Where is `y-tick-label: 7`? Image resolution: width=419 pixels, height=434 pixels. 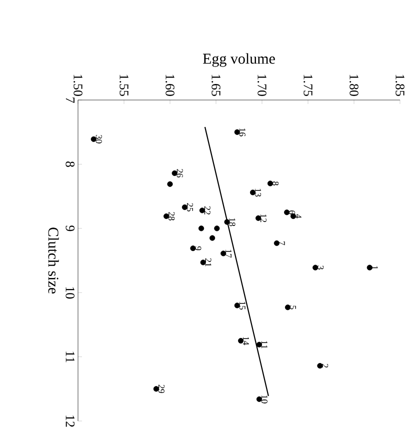
y-tick-label: 7 is located at coordinates (70, 100).